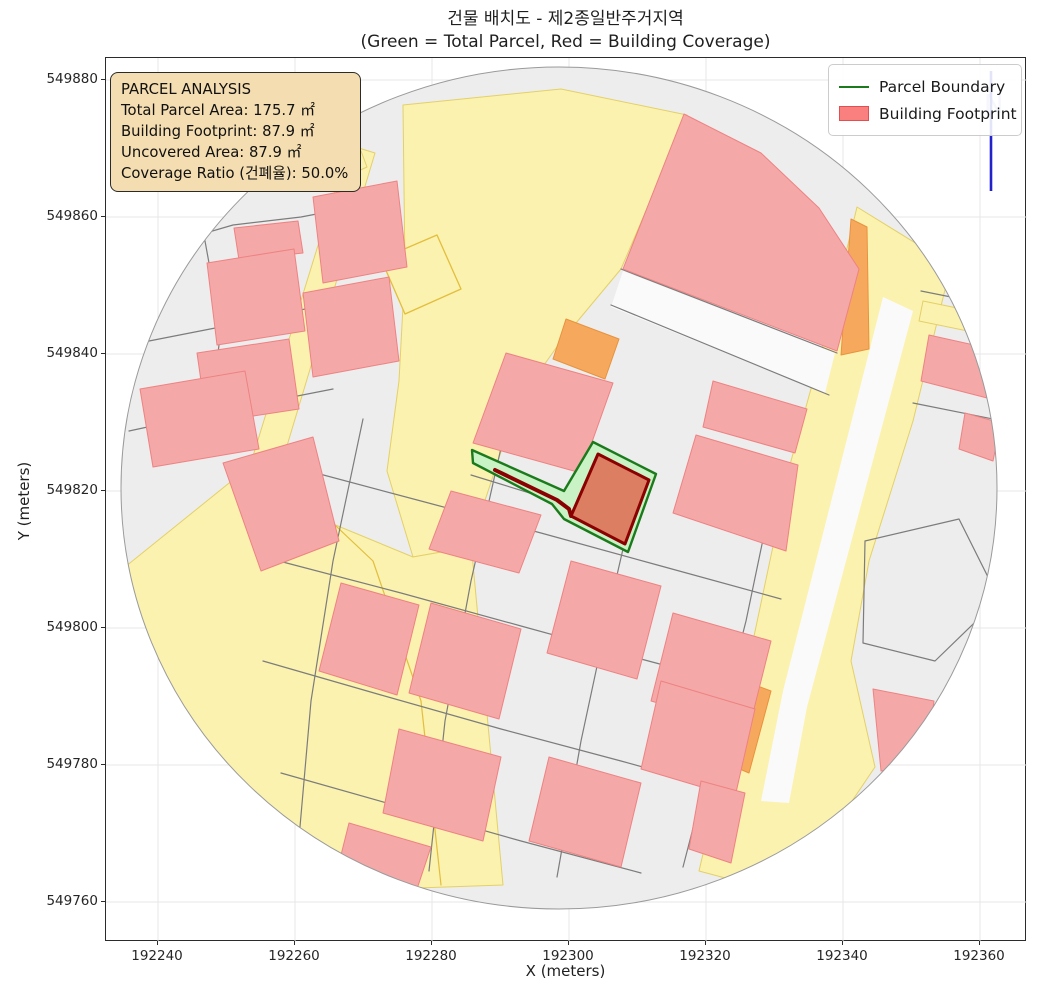 Image resolution: width=1047 pixels, height=990 pixels. I want to click on legend: Parcel Boundary Building Footprint, so click(925, 100).